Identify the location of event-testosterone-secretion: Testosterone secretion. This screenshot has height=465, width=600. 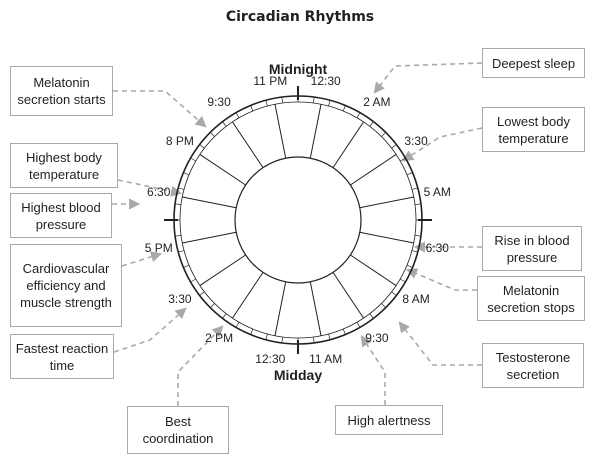
(533, 365).